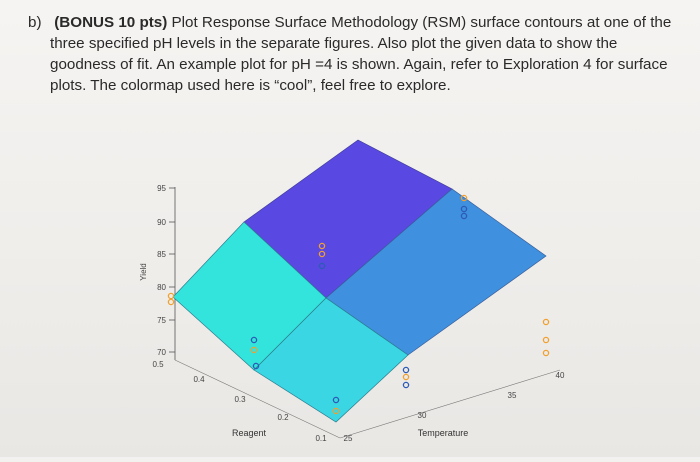 This screenshot has width=700, height=462. I want to click on z-tick-label: 90, so click(161, 222).